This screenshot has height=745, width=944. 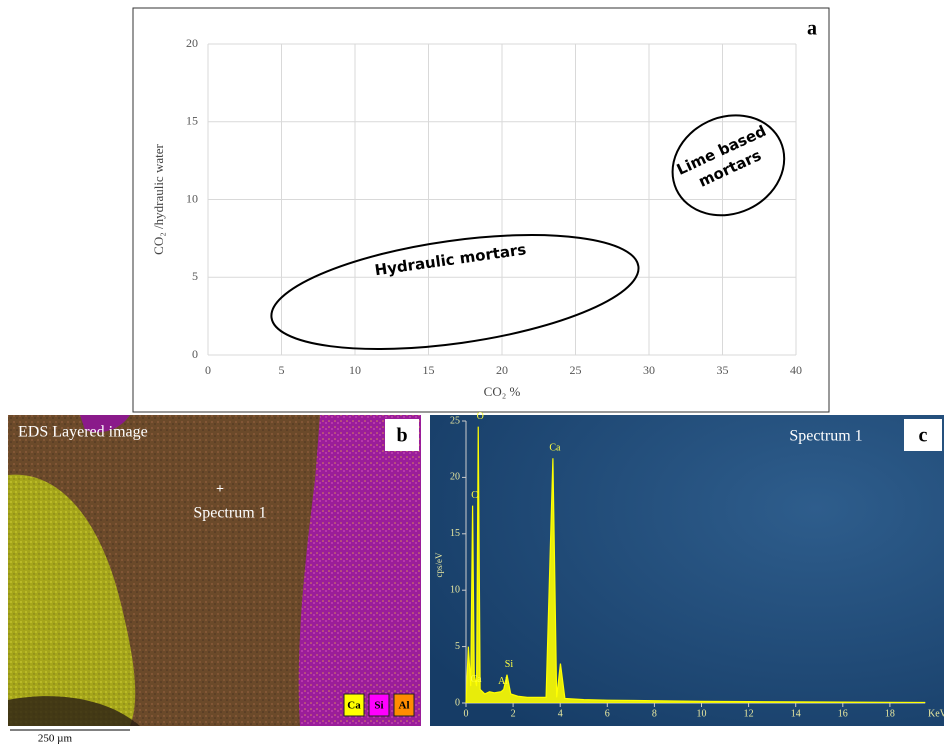 I want to click on peak-label: C, so click(x=474, y=495).